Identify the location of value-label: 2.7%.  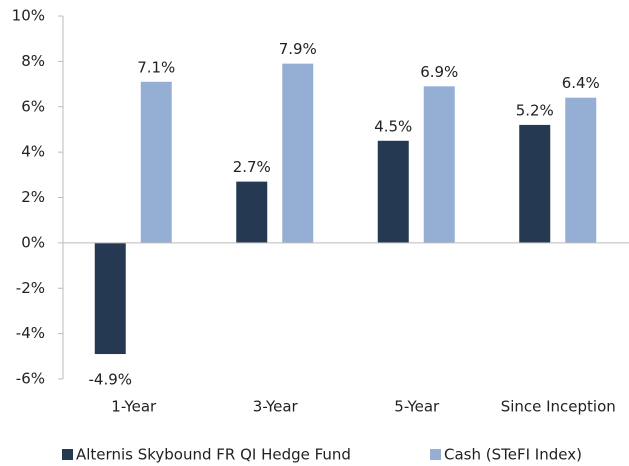
(252, 167).